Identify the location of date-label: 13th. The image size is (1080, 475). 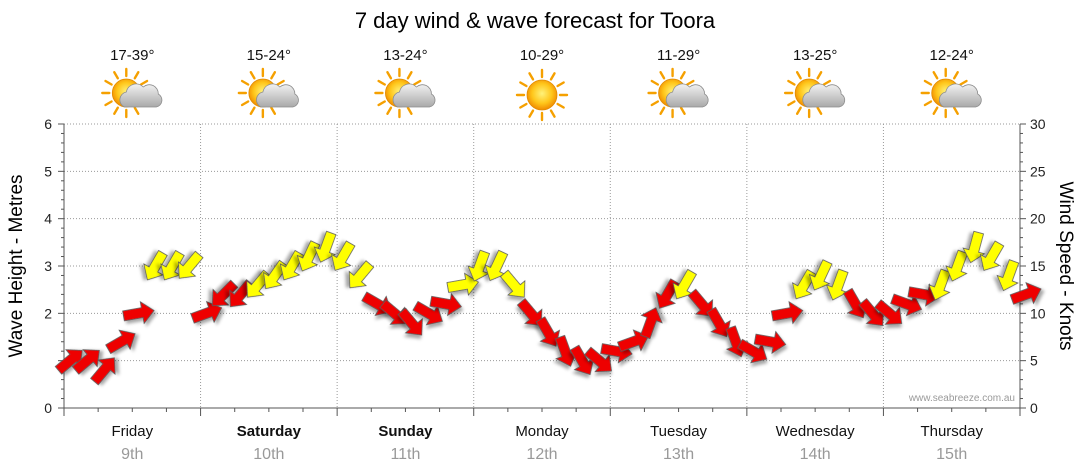
(678, 454).